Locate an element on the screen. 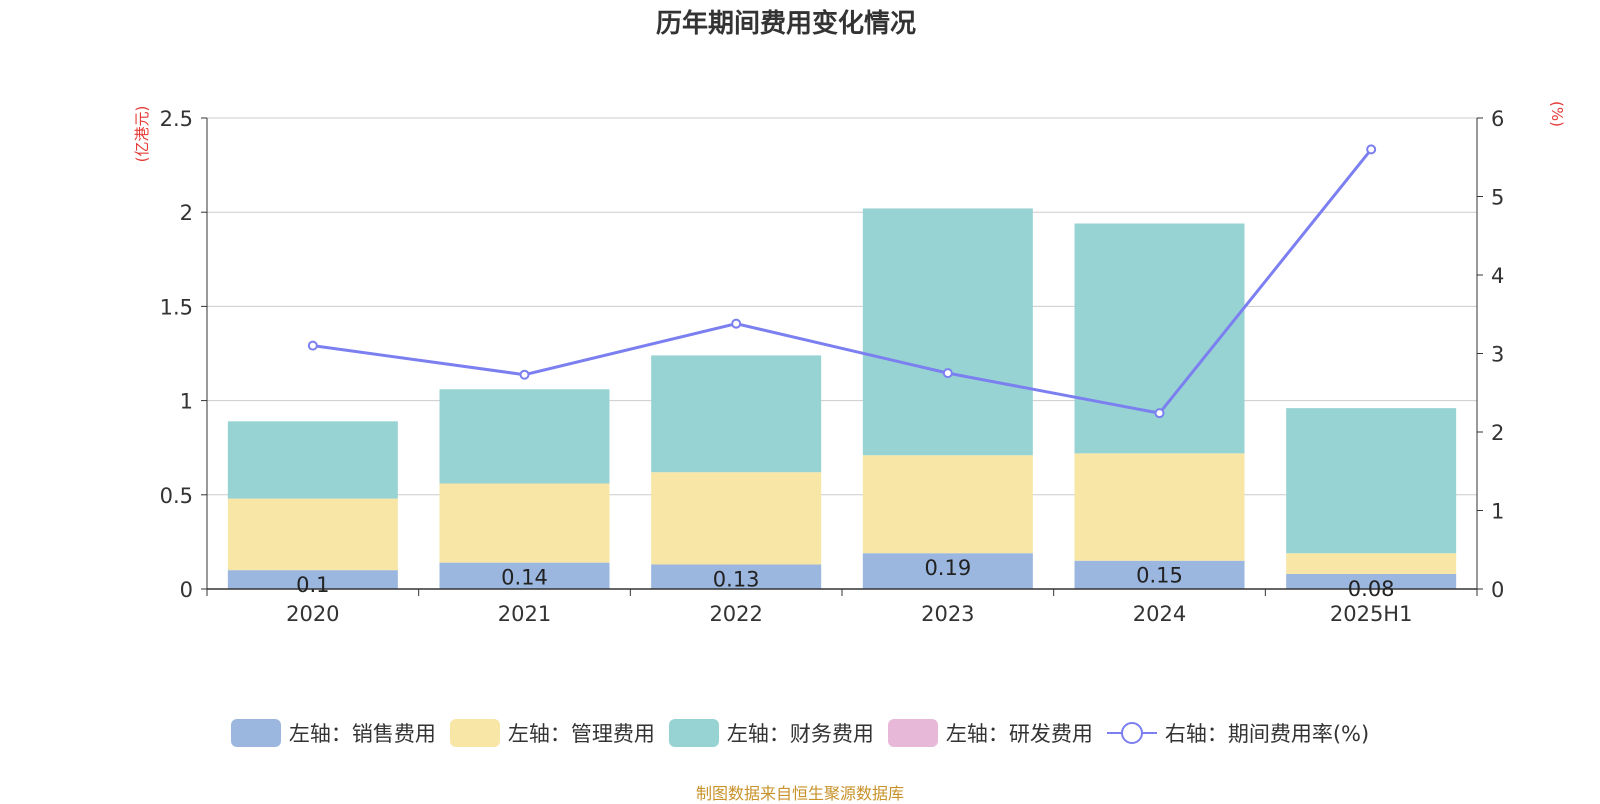 The height and width of the screenshot is (804, 1600). legend-swatch-rate is located at coordinates (1131, 733).